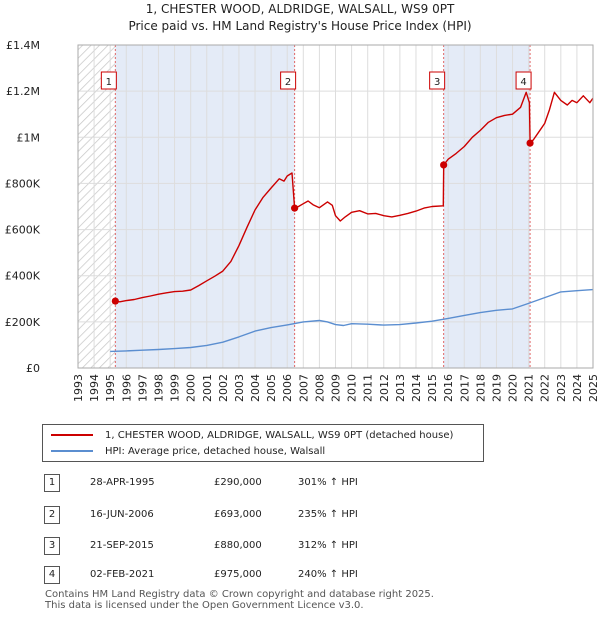 Image resolution: width=600 pixels, height=620 pixels. Describe the element at coordinates (432, 388) in the screenshot. I see `x-tick-label: 2015` at that location.